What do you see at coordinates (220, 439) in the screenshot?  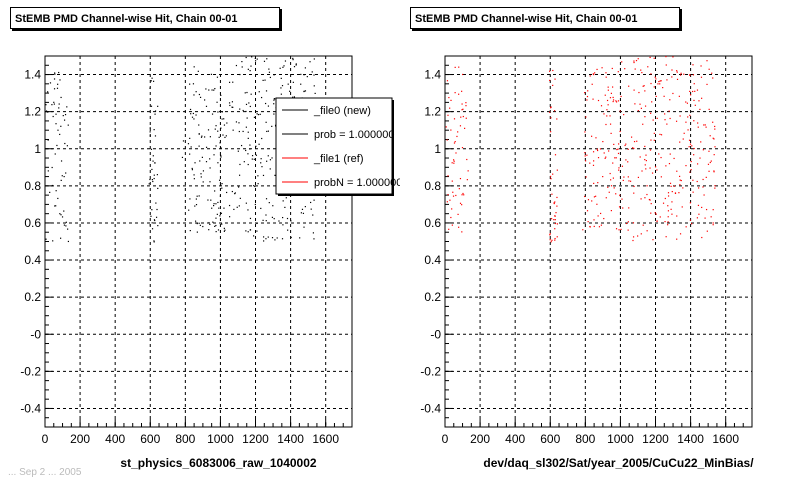 I see `x-tick-label: 1000` at bounding box center [220, 439].